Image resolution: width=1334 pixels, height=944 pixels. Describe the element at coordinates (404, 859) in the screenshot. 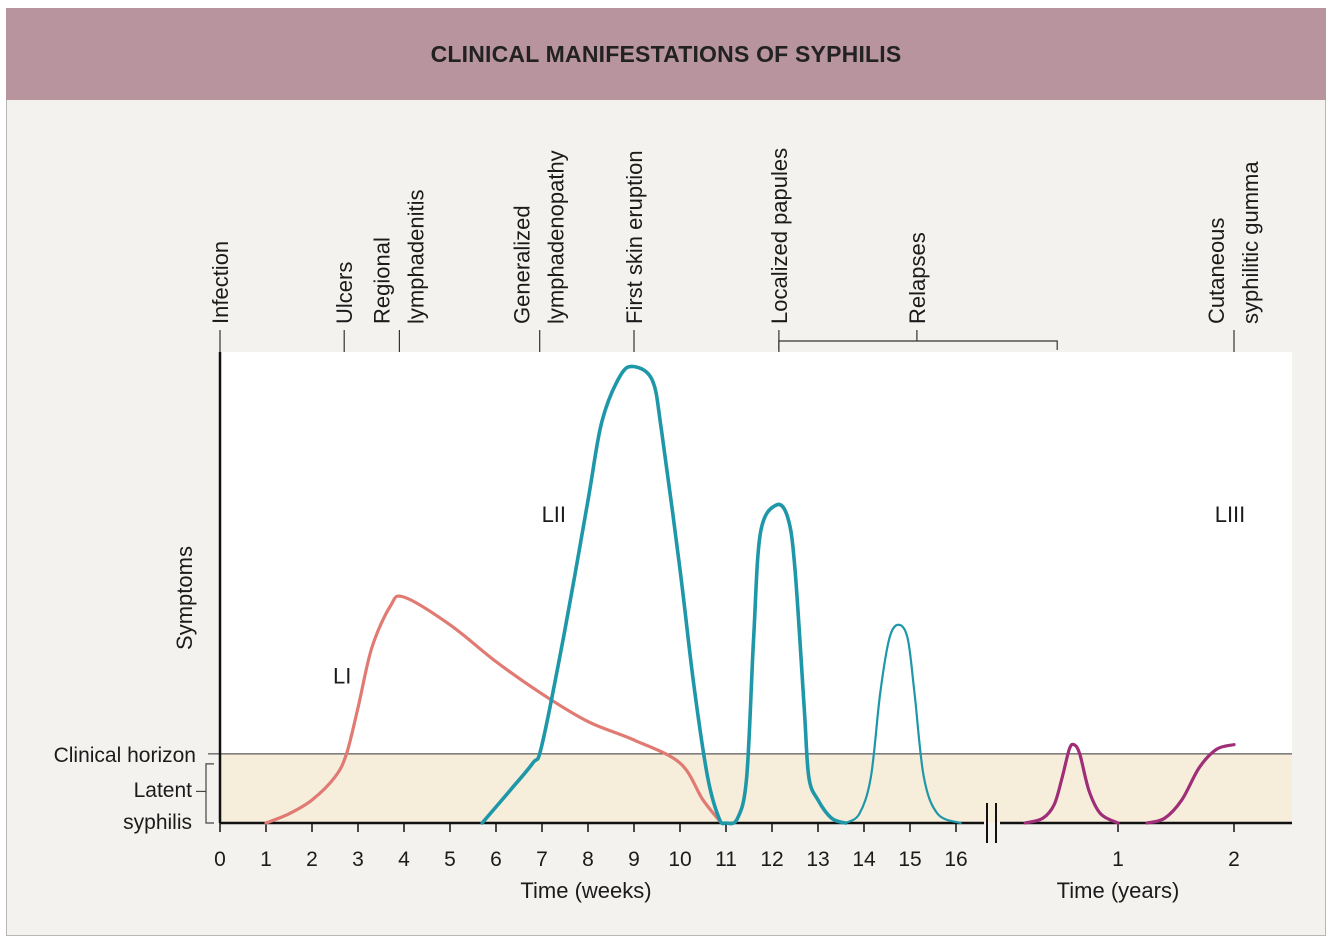

I see `x-tick-label-week-4: 4` at that location.